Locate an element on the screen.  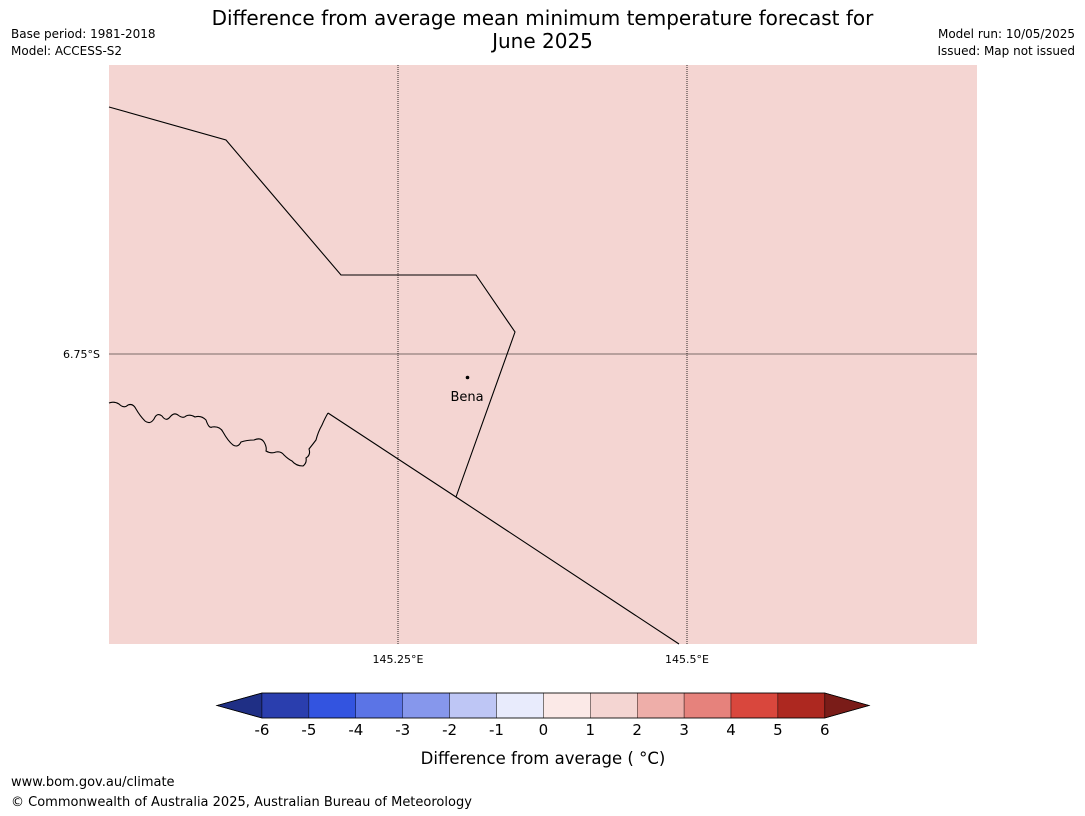
bena-marker is located at coordinates (467, 377).